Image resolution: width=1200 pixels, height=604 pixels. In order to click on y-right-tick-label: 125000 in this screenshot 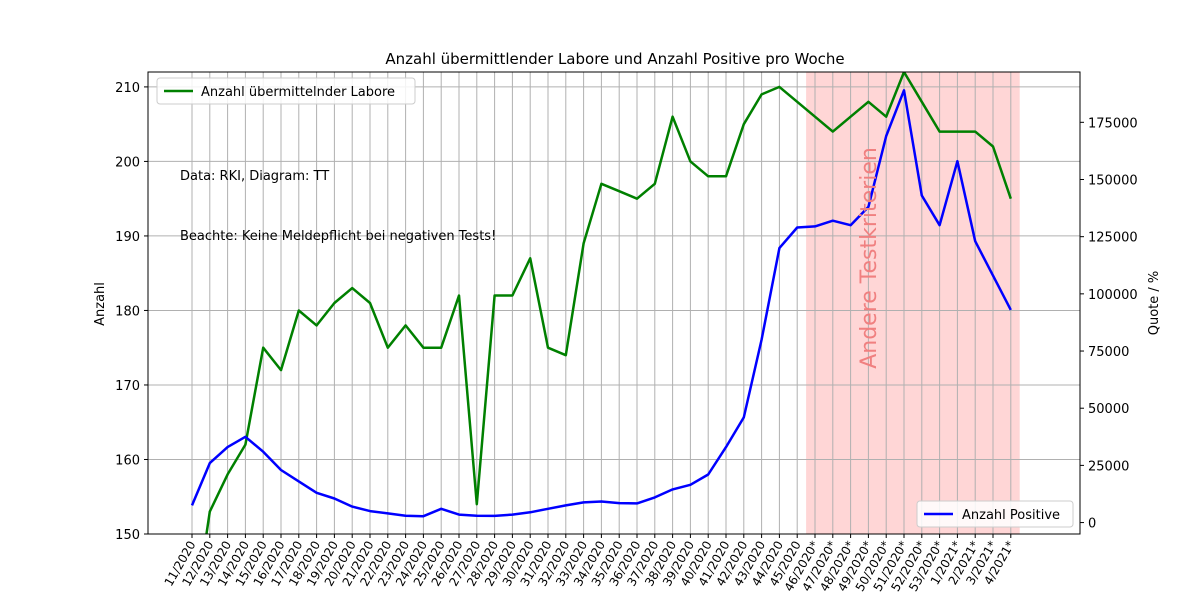, I will do `click(1113, 238)`.